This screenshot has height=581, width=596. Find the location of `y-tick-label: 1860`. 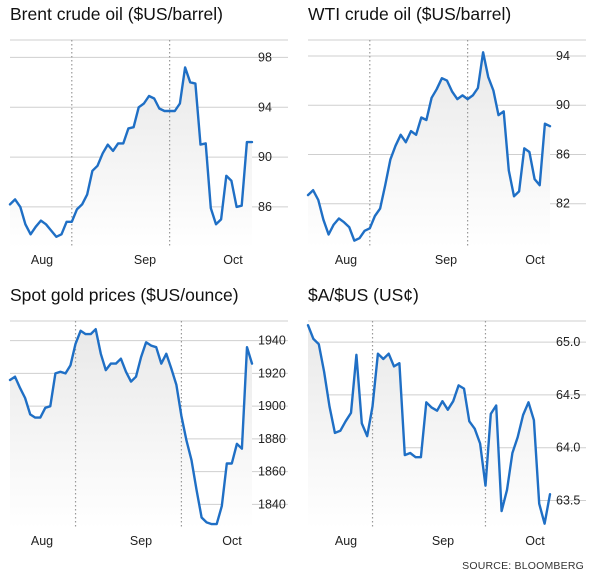

y-tick-label: 1860 is located at coordinates (272, 472).